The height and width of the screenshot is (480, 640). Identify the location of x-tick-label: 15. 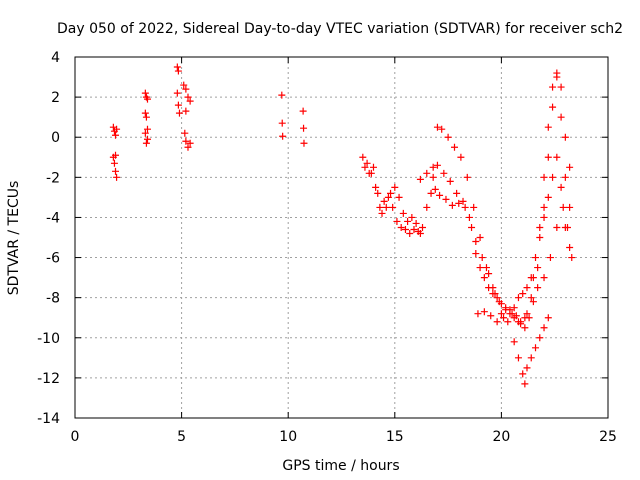
(395, 437).